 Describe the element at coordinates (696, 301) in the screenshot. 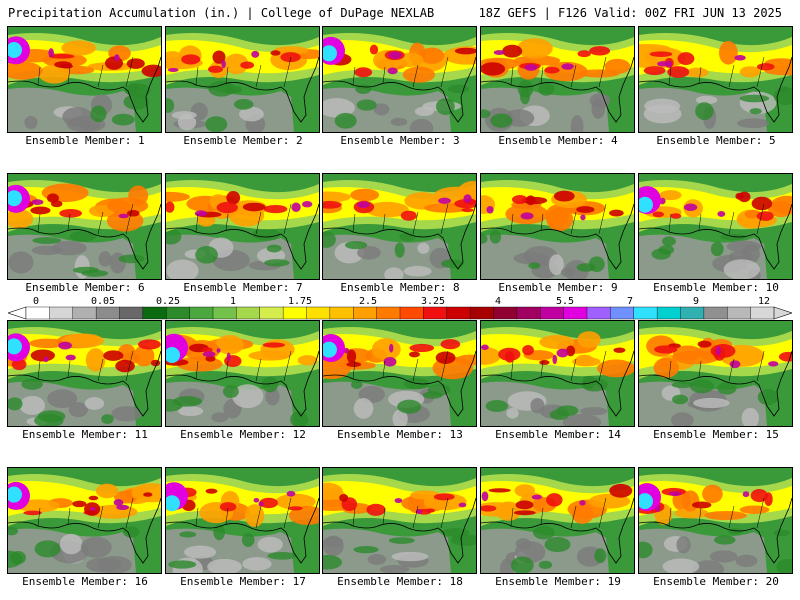

I see `colorbar-label: 9` at that location.